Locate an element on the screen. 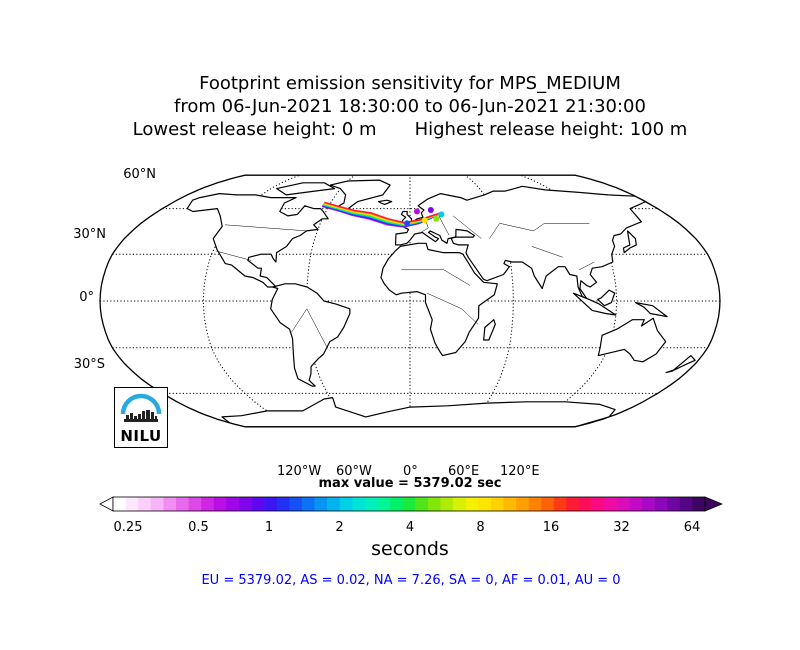 Image resolution: width=800 pixels, height=650 pixels. nilu-logo-text: NILU is located at coordinates (141, 436).